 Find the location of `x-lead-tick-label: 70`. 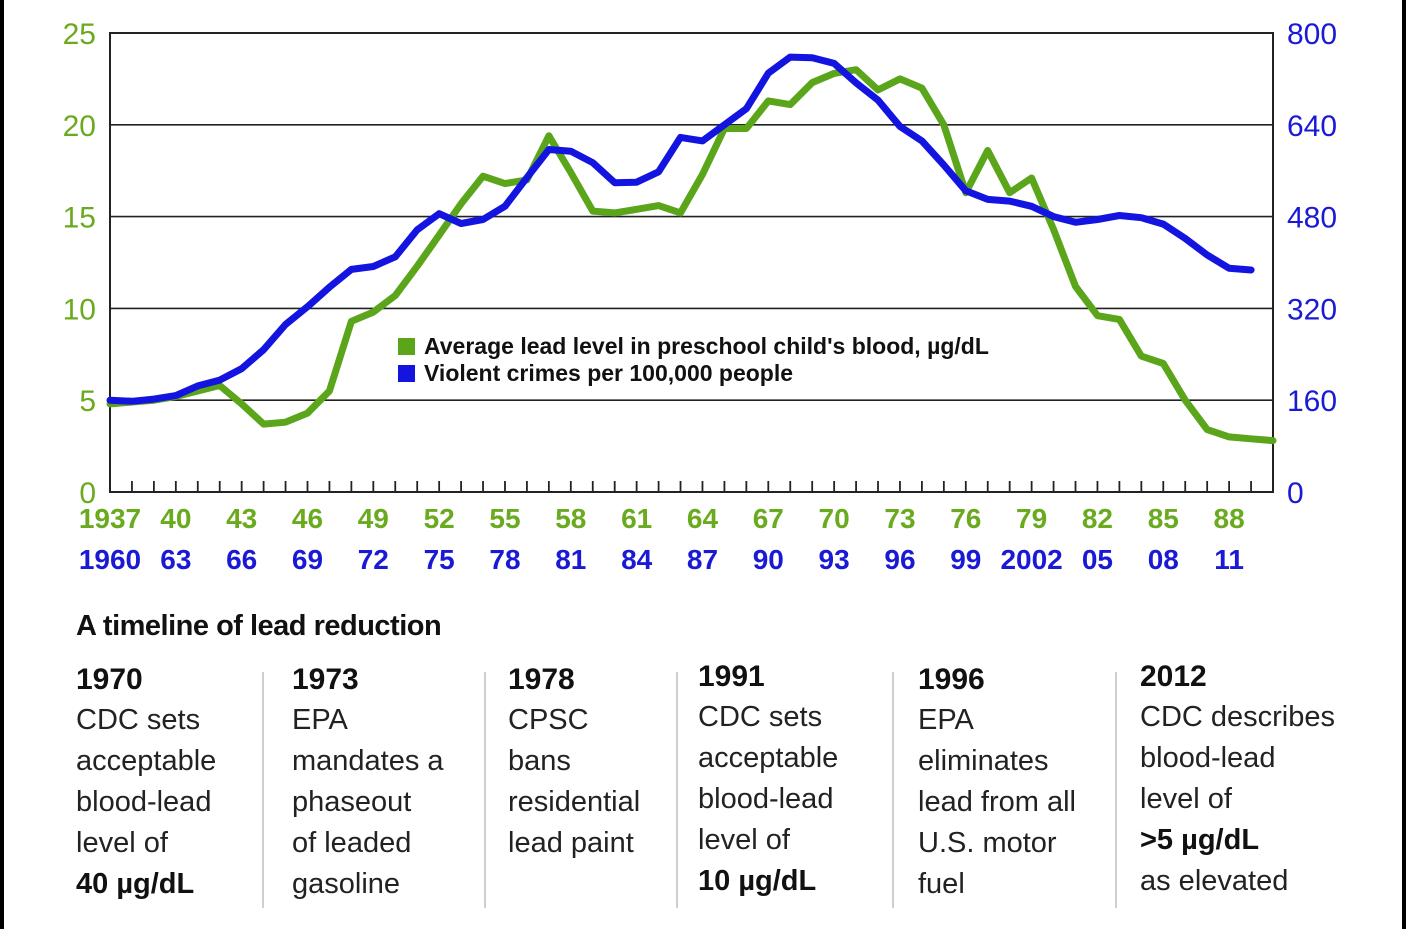

x-lead-tick-label: 70 is located at coordinates (834, 518).